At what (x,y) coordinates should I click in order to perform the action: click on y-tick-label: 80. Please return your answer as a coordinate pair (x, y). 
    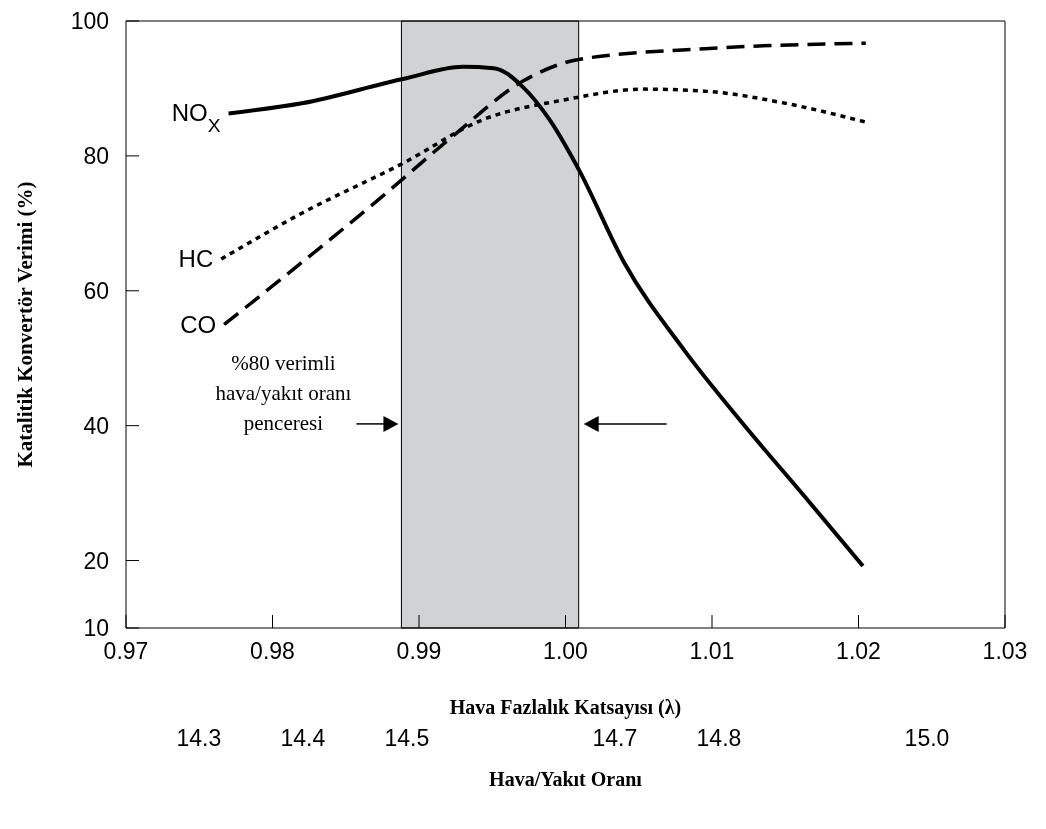
    Looking at the image, I should click on (96, 156).